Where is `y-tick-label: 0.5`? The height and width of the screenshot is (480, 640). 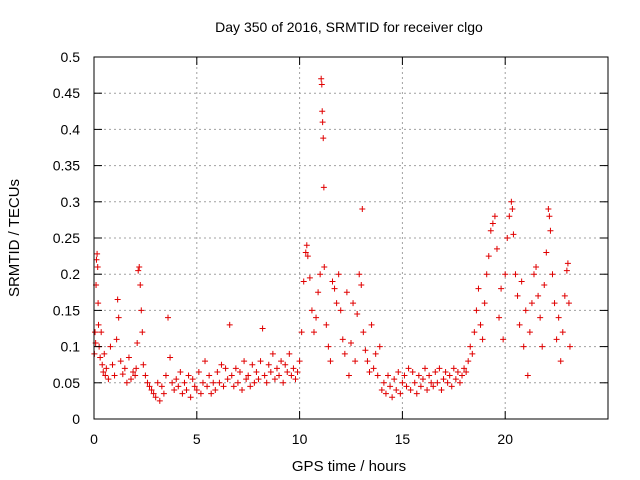
y-tick-label: 0.5 is located at coordinates (71, 57).